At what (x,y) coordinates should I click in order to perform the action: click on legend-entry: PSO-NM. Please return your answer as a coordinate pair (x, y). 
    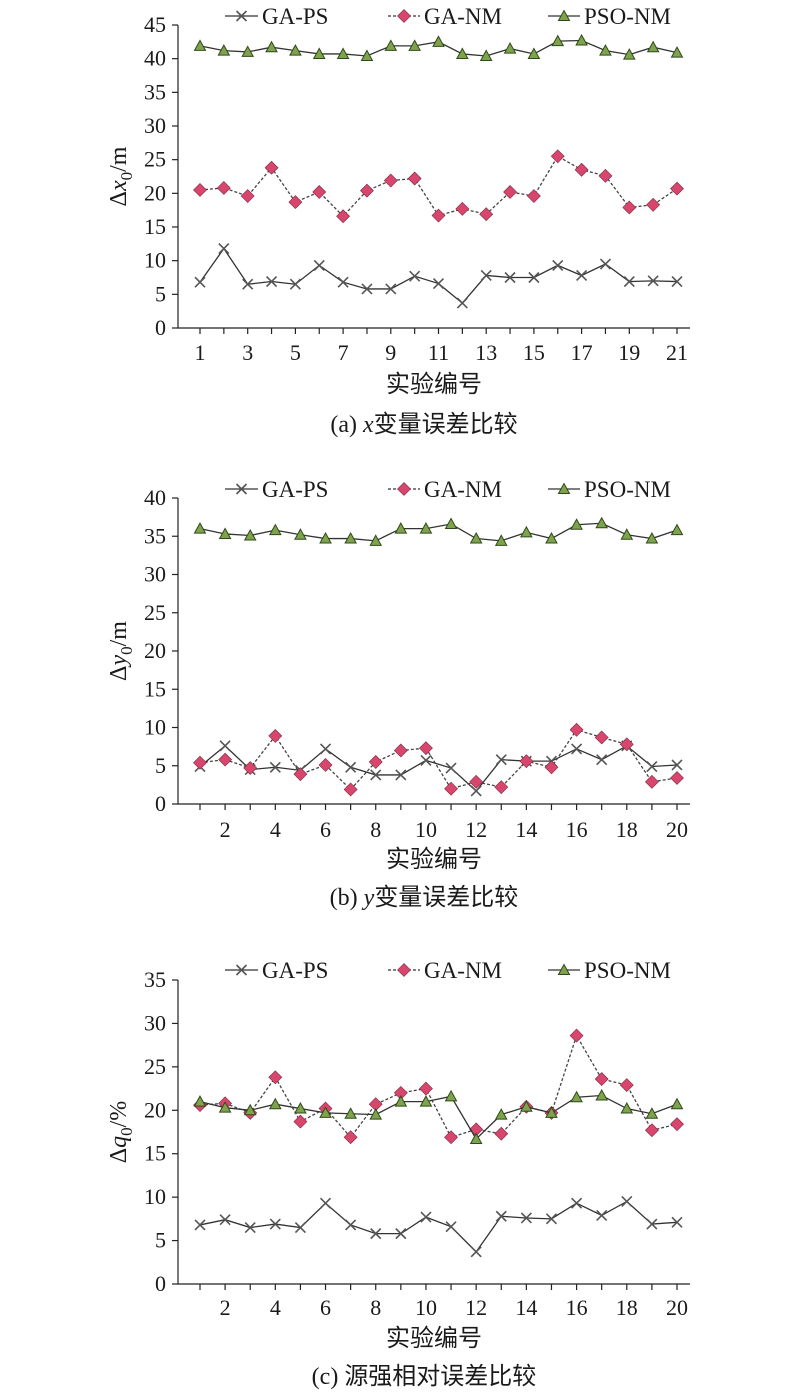
    Looking at the image, I should click on (609, 16).